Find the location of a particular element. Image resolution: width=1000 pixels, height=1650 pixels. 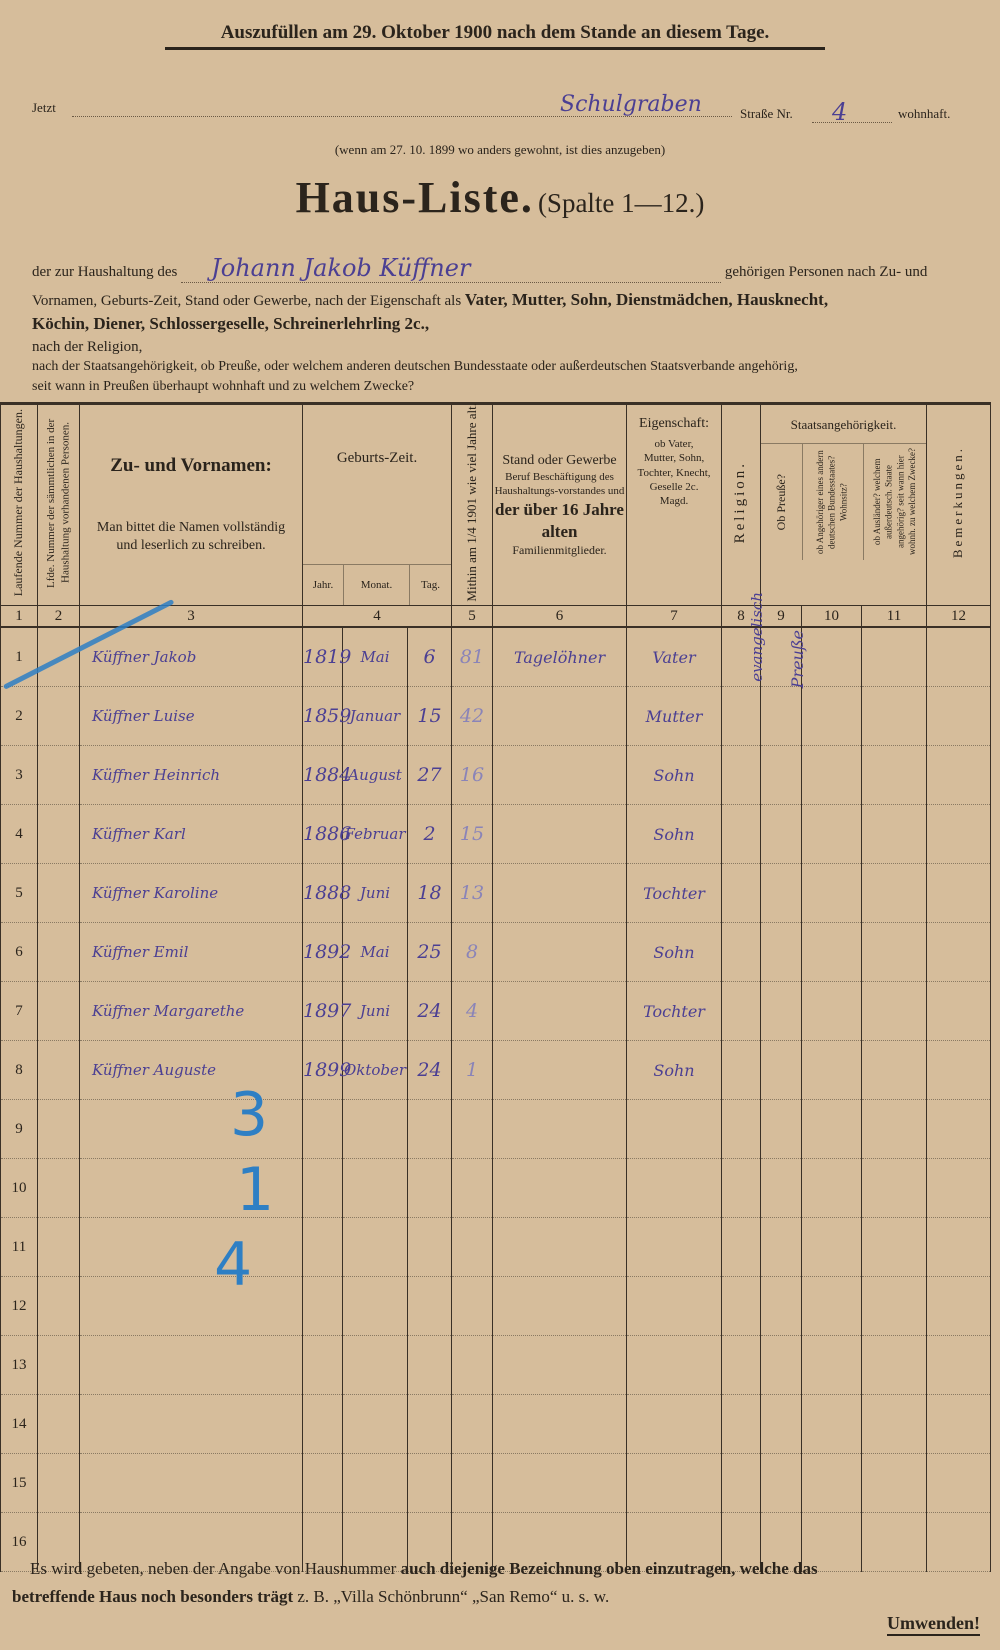

cell-alter: 4 is located at coordinates (472, 1011).